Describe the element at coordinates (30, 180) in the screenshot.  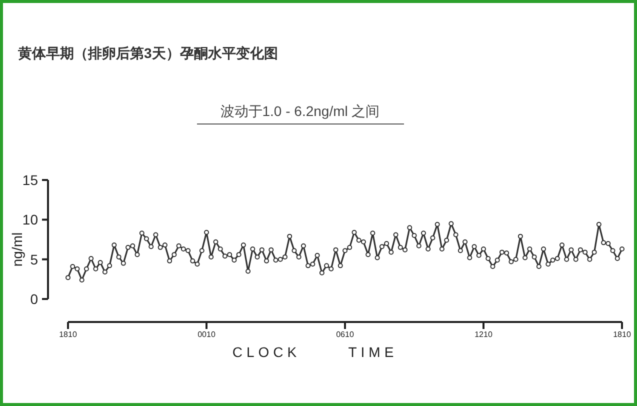
I see `y-tick-label: 15` at that location.